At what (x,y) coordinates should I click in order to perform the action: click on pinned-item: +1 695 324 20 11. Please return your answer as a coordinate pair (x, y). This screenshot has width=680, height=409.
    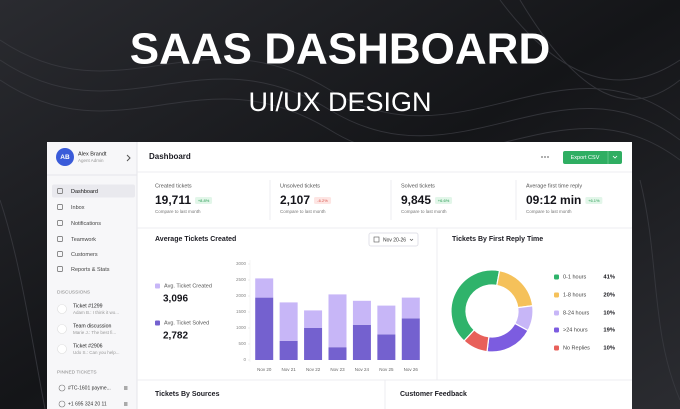
    Looking at the image, I should click on (87, 404).